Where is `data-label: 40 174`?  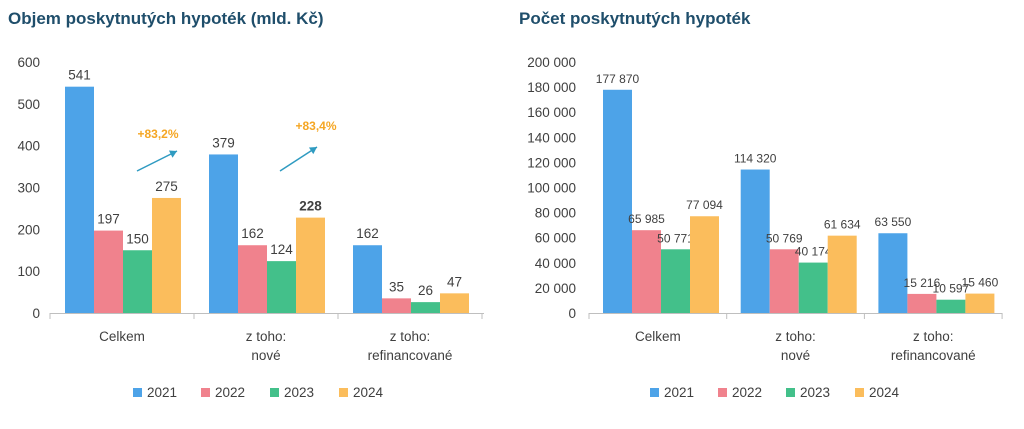
data-label: 40 174 is located at coordinates (813, 252).